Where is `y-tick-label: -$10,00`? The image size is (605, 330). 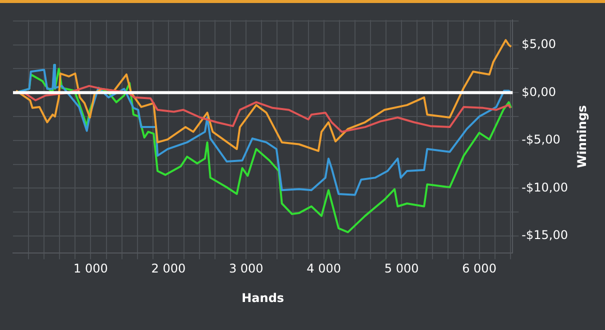 y-tick-label: -$10,00 is located at coordinates (545, 187).